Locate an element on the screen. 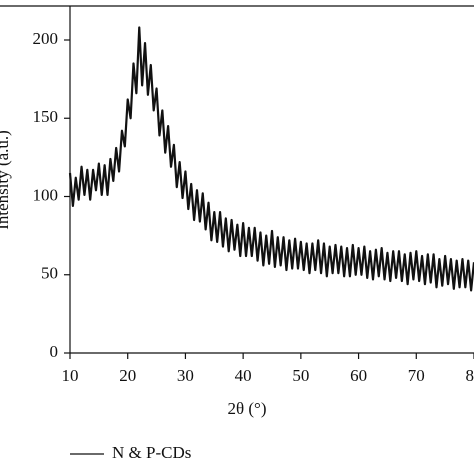 The image size is (474, 474). x-tick-label: 70 is located at coordinates (416, 375).